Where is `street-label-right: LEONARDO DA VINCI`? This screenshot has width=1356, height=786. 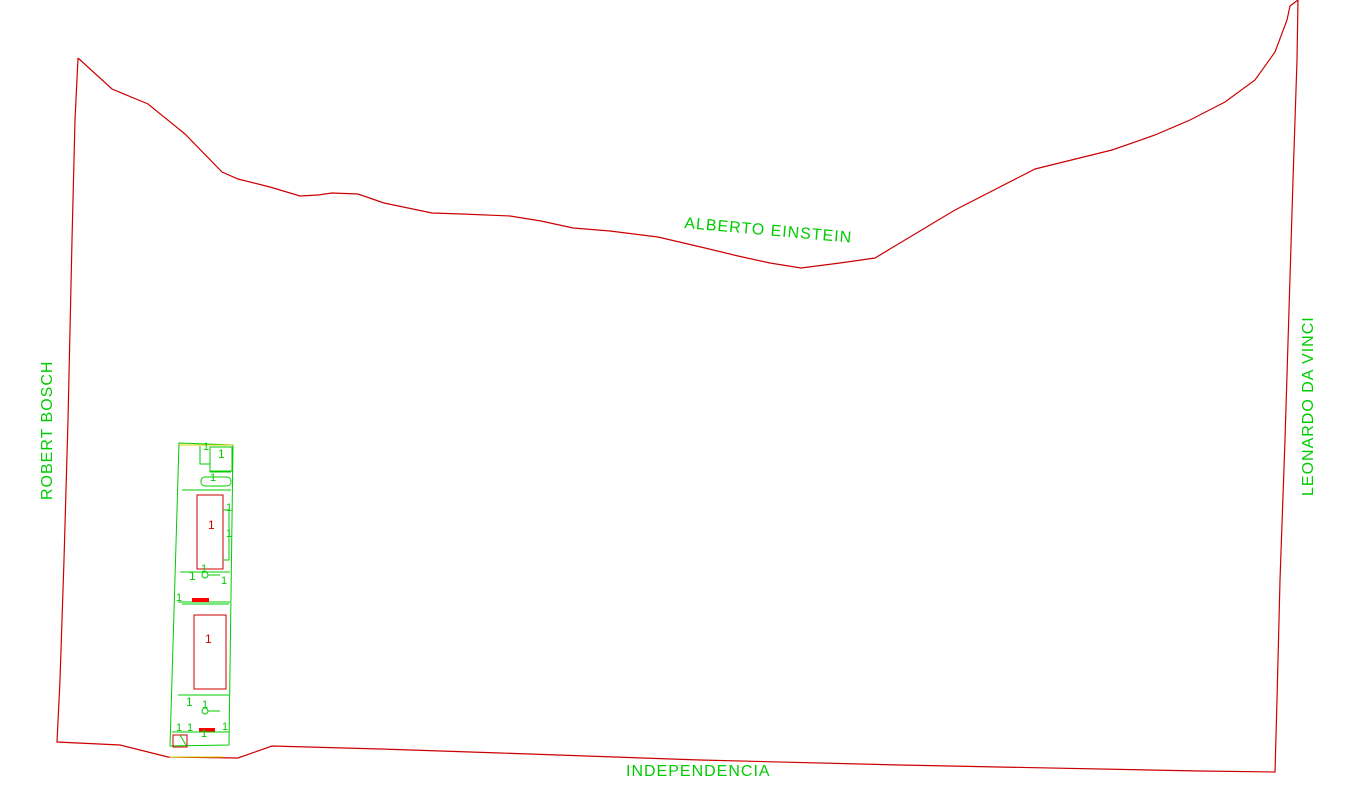
street-label-right: LEONARDO DA VINCI is located at coordinates (1308, 406).